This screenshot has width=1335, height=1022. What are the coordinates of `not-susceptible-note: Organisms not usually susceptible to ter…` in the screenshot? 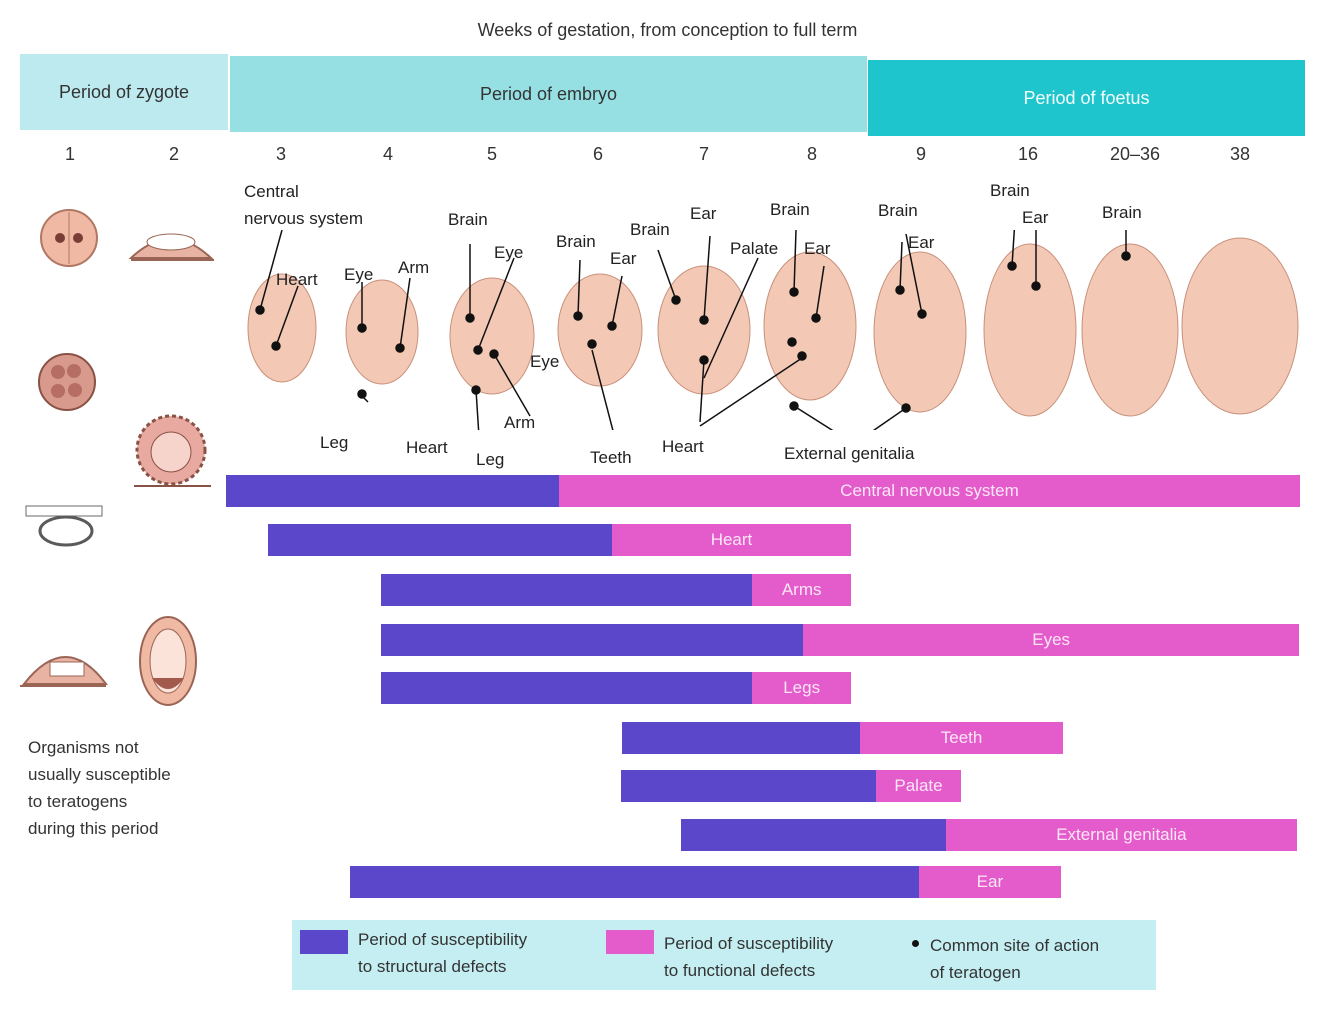 It's located at (99, 788).